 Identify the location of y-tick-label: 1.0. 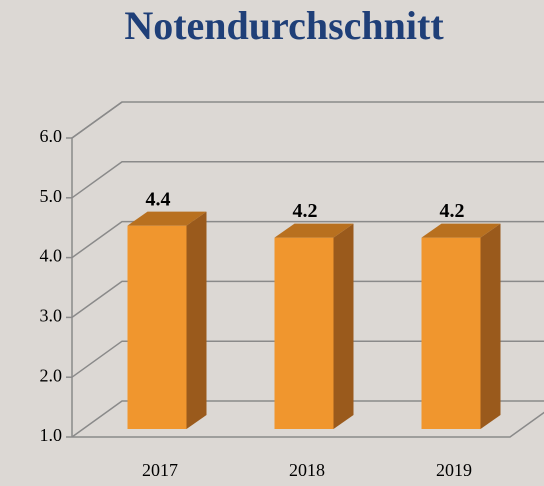
(51, 435).